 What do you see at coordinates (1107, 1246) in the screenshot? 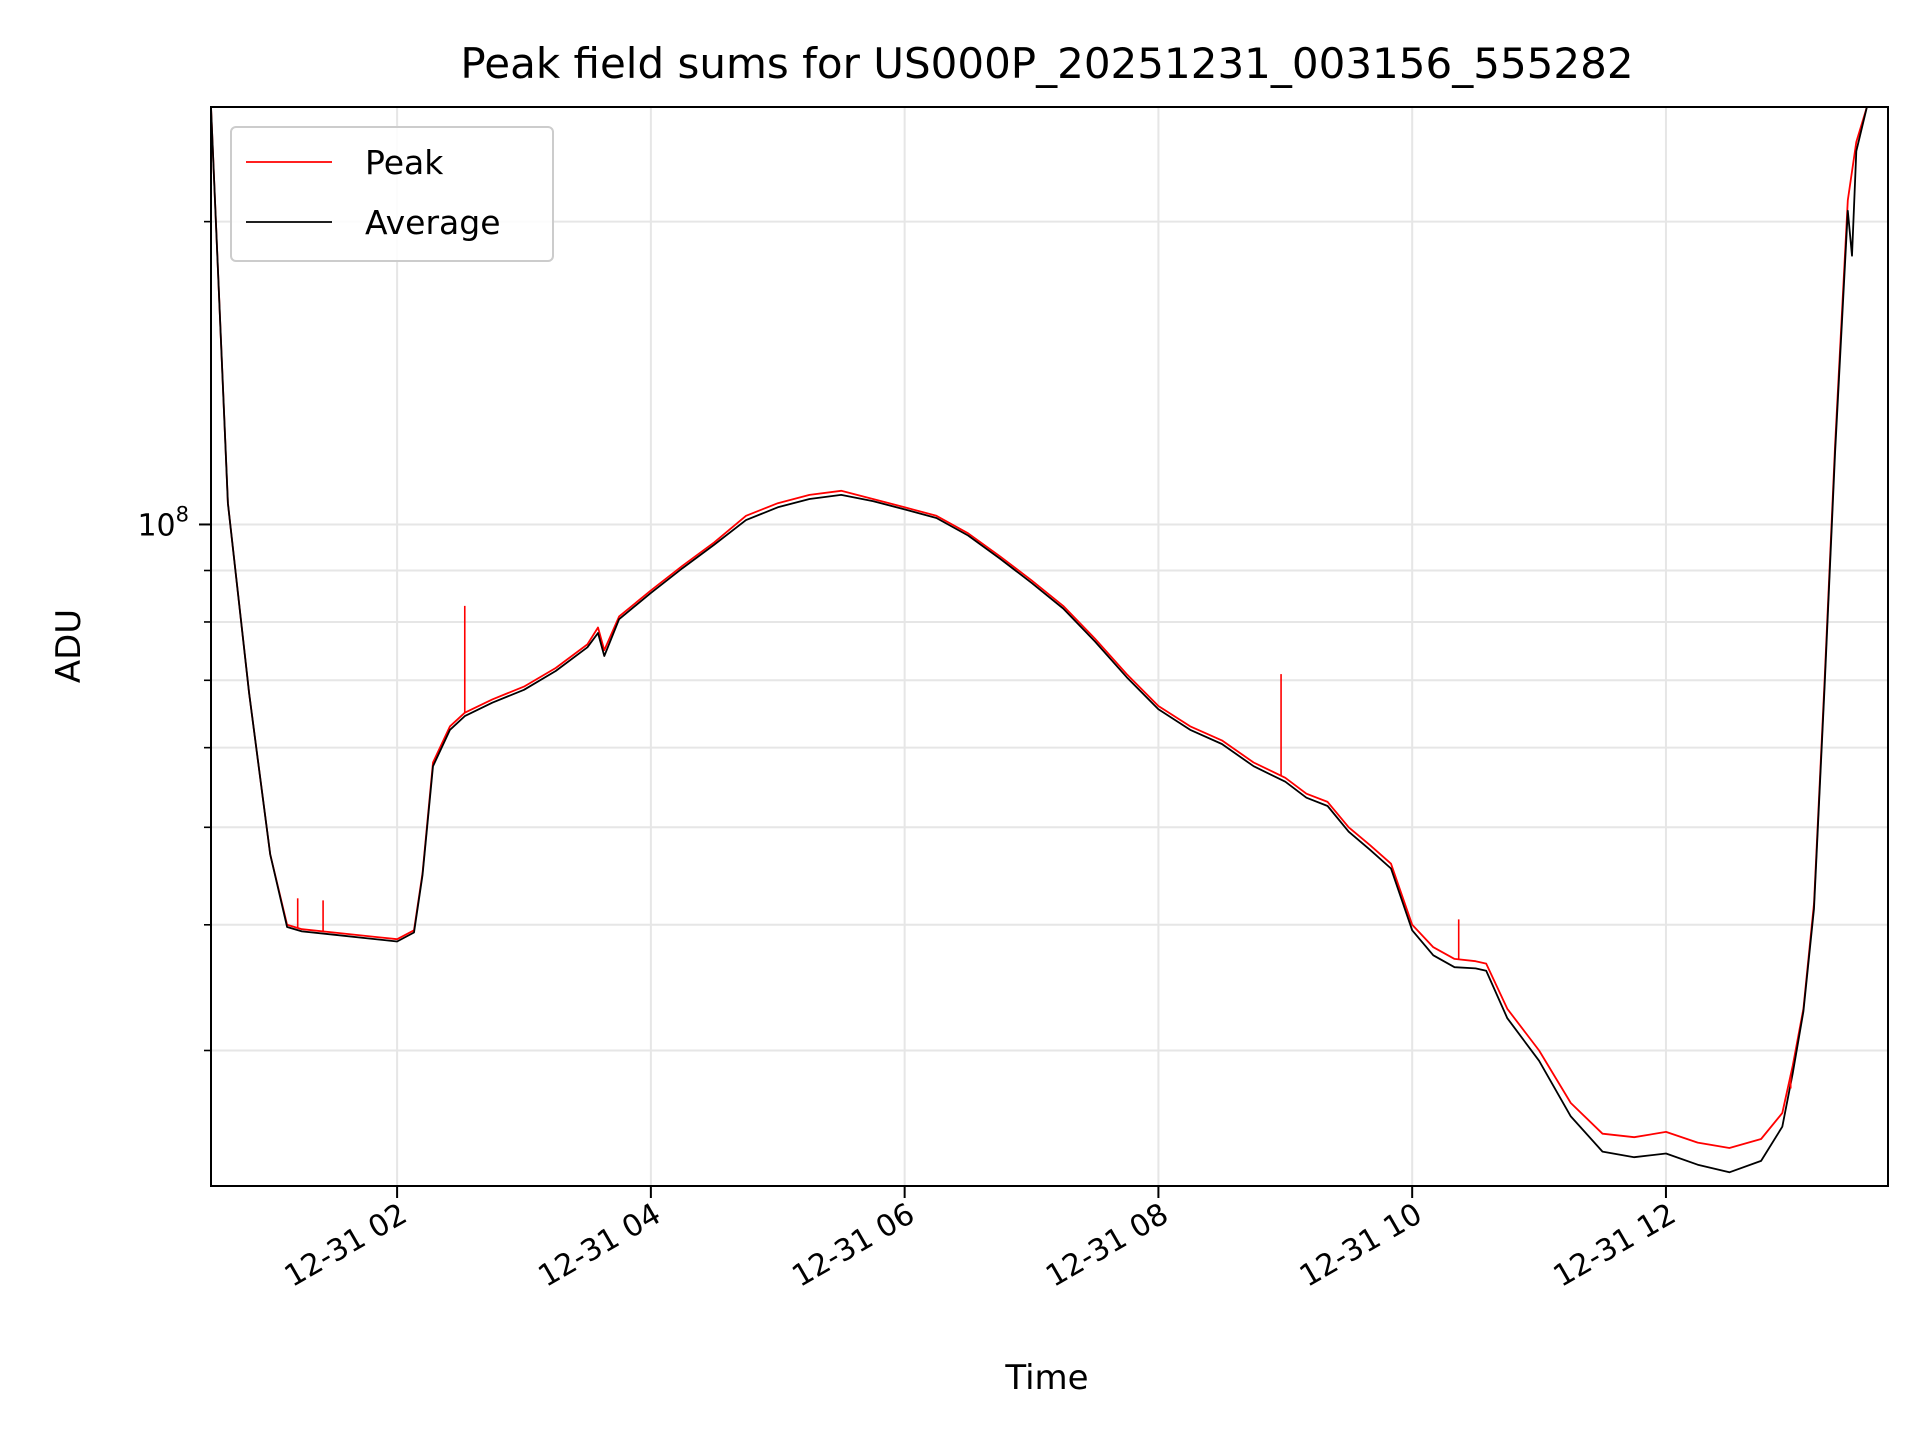
I see `x-tick-label: 12-31 08` at bounding box center [1107, 1246].